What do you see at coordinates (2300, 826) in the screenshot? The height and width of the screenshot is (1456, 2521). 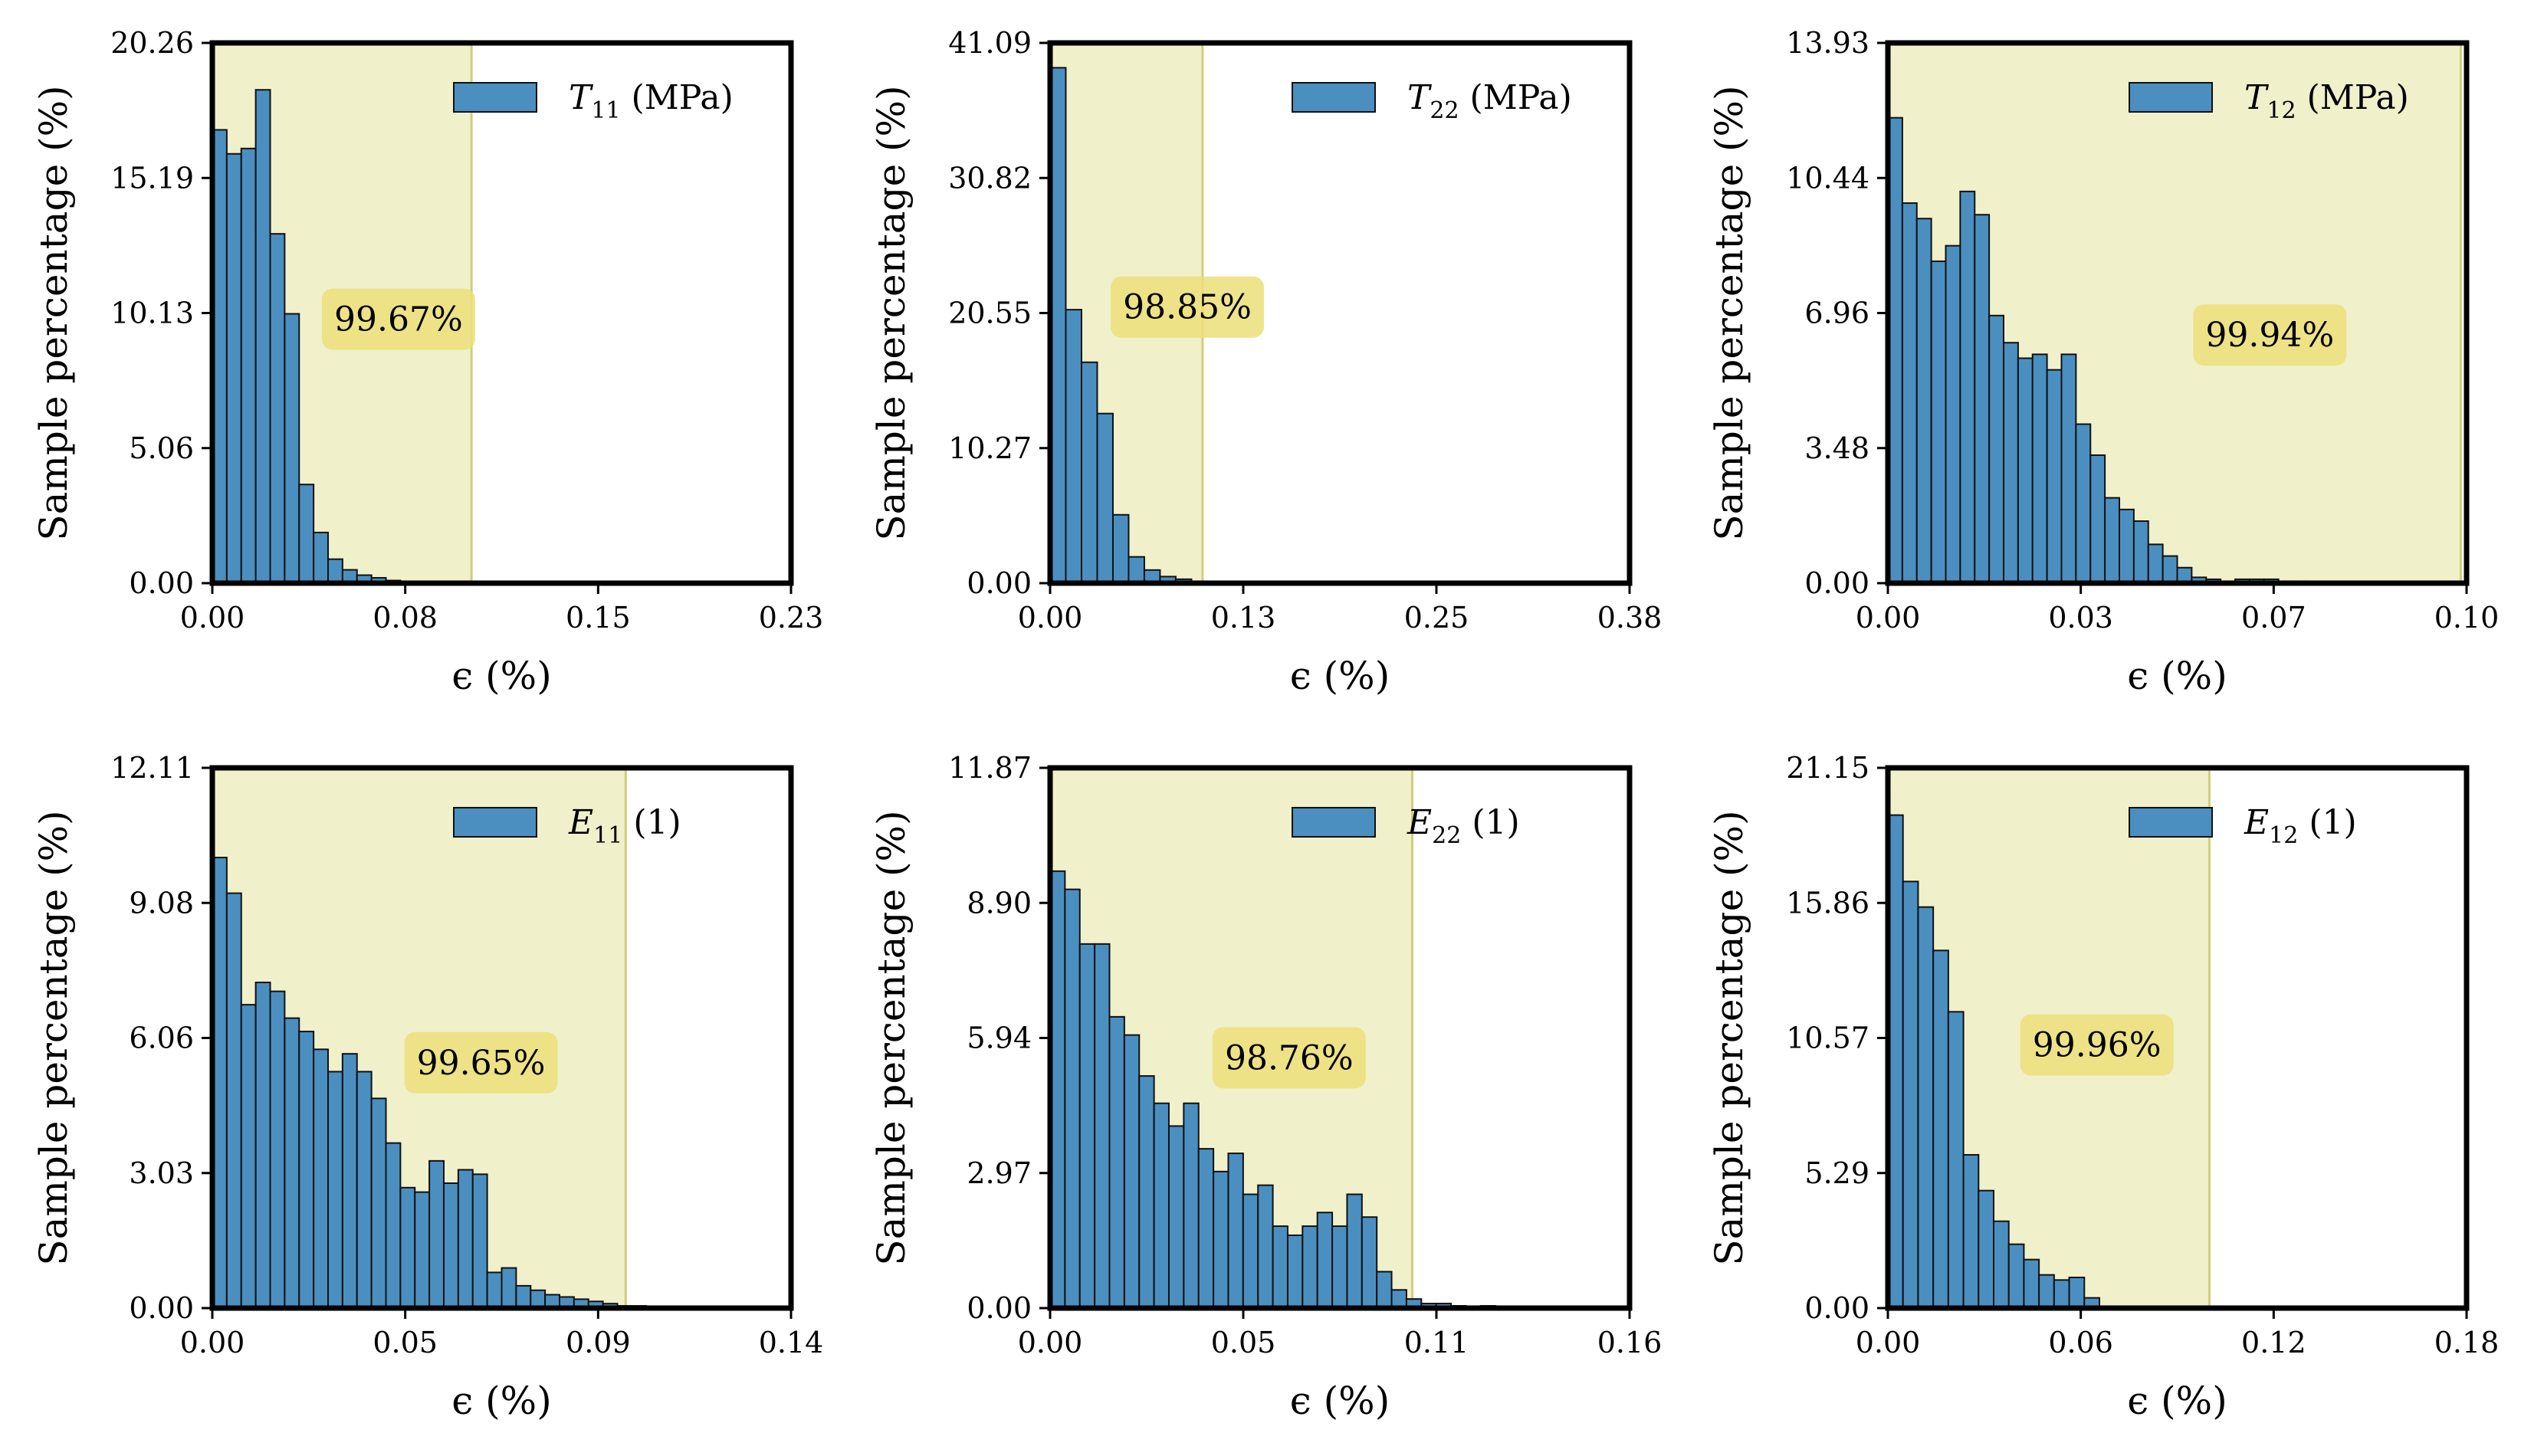 I see `legend-label: E12 (1)` at bounding box center [2300, 826].